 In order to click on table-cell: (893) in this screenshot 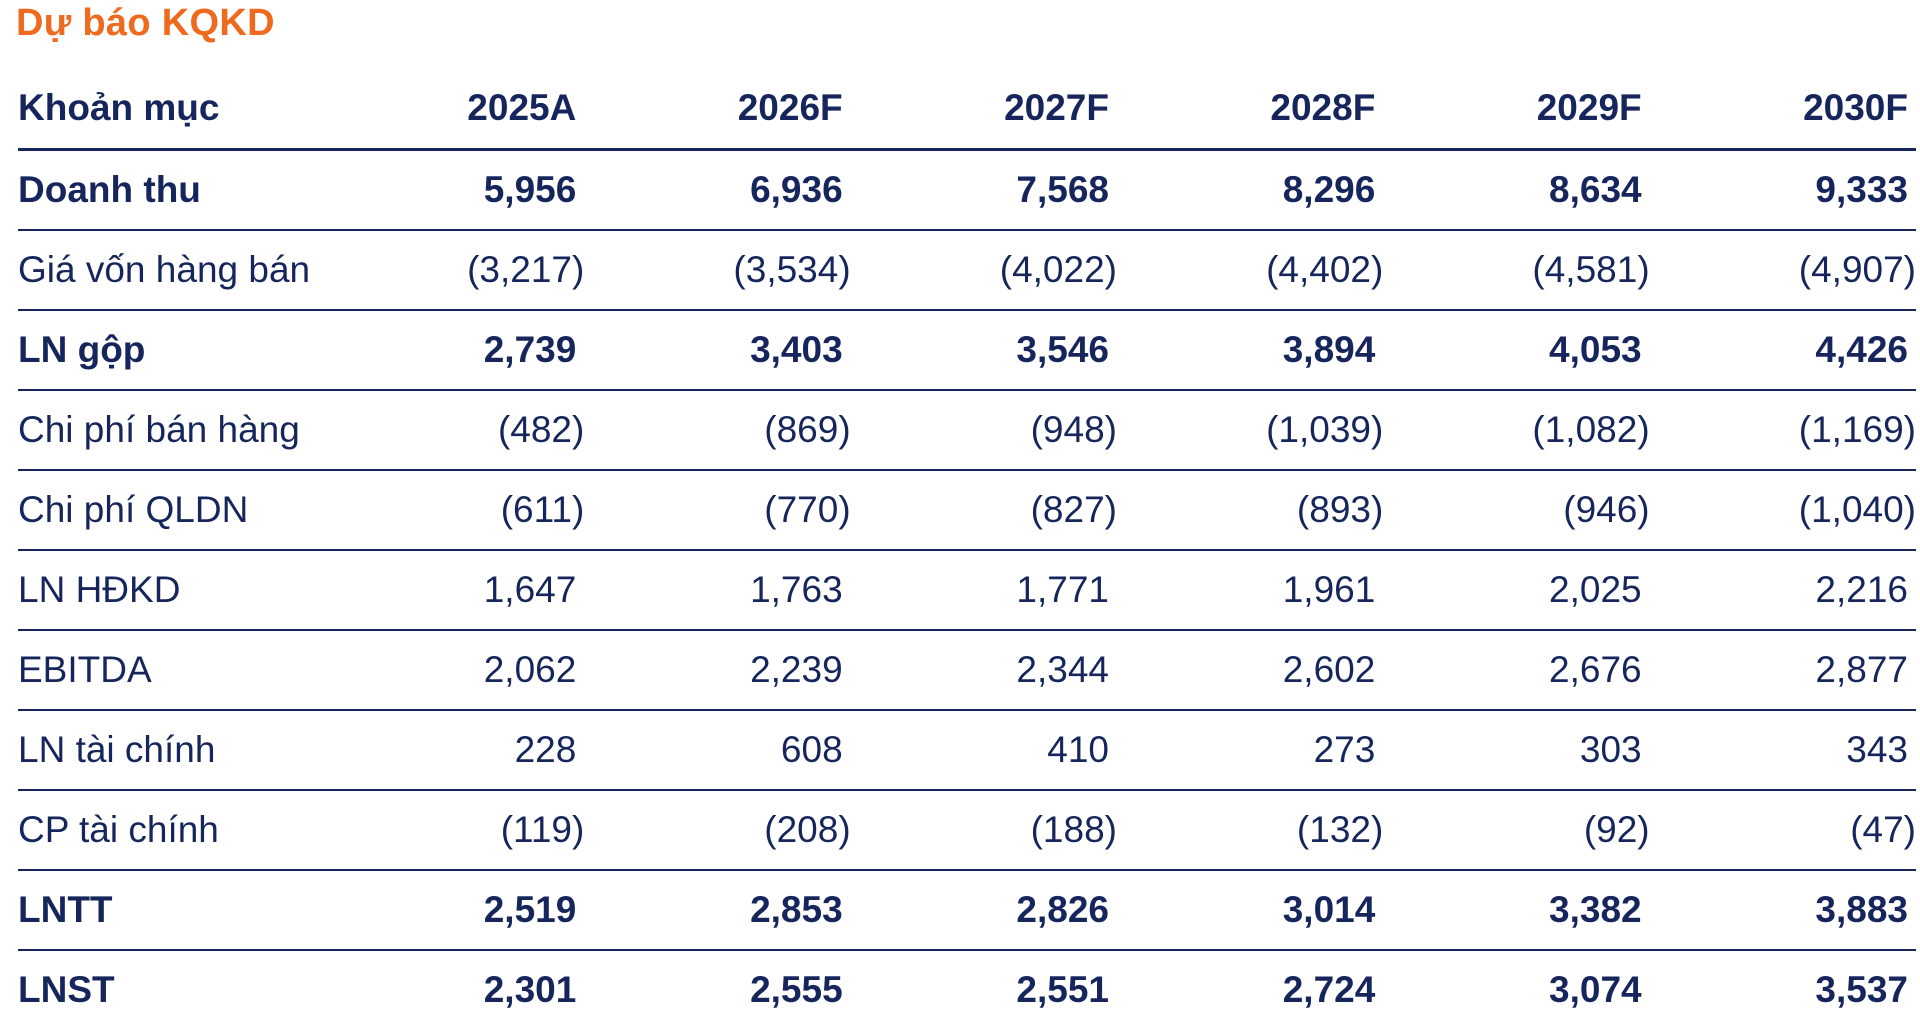, I will do `click(1250, 510)`.